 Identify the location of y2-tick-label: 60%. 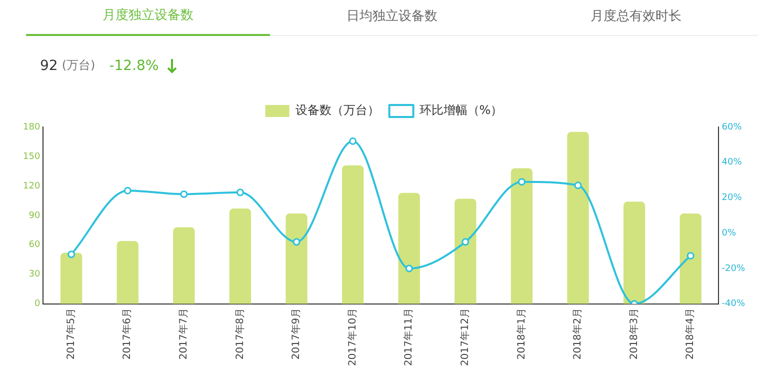
(732, 127).